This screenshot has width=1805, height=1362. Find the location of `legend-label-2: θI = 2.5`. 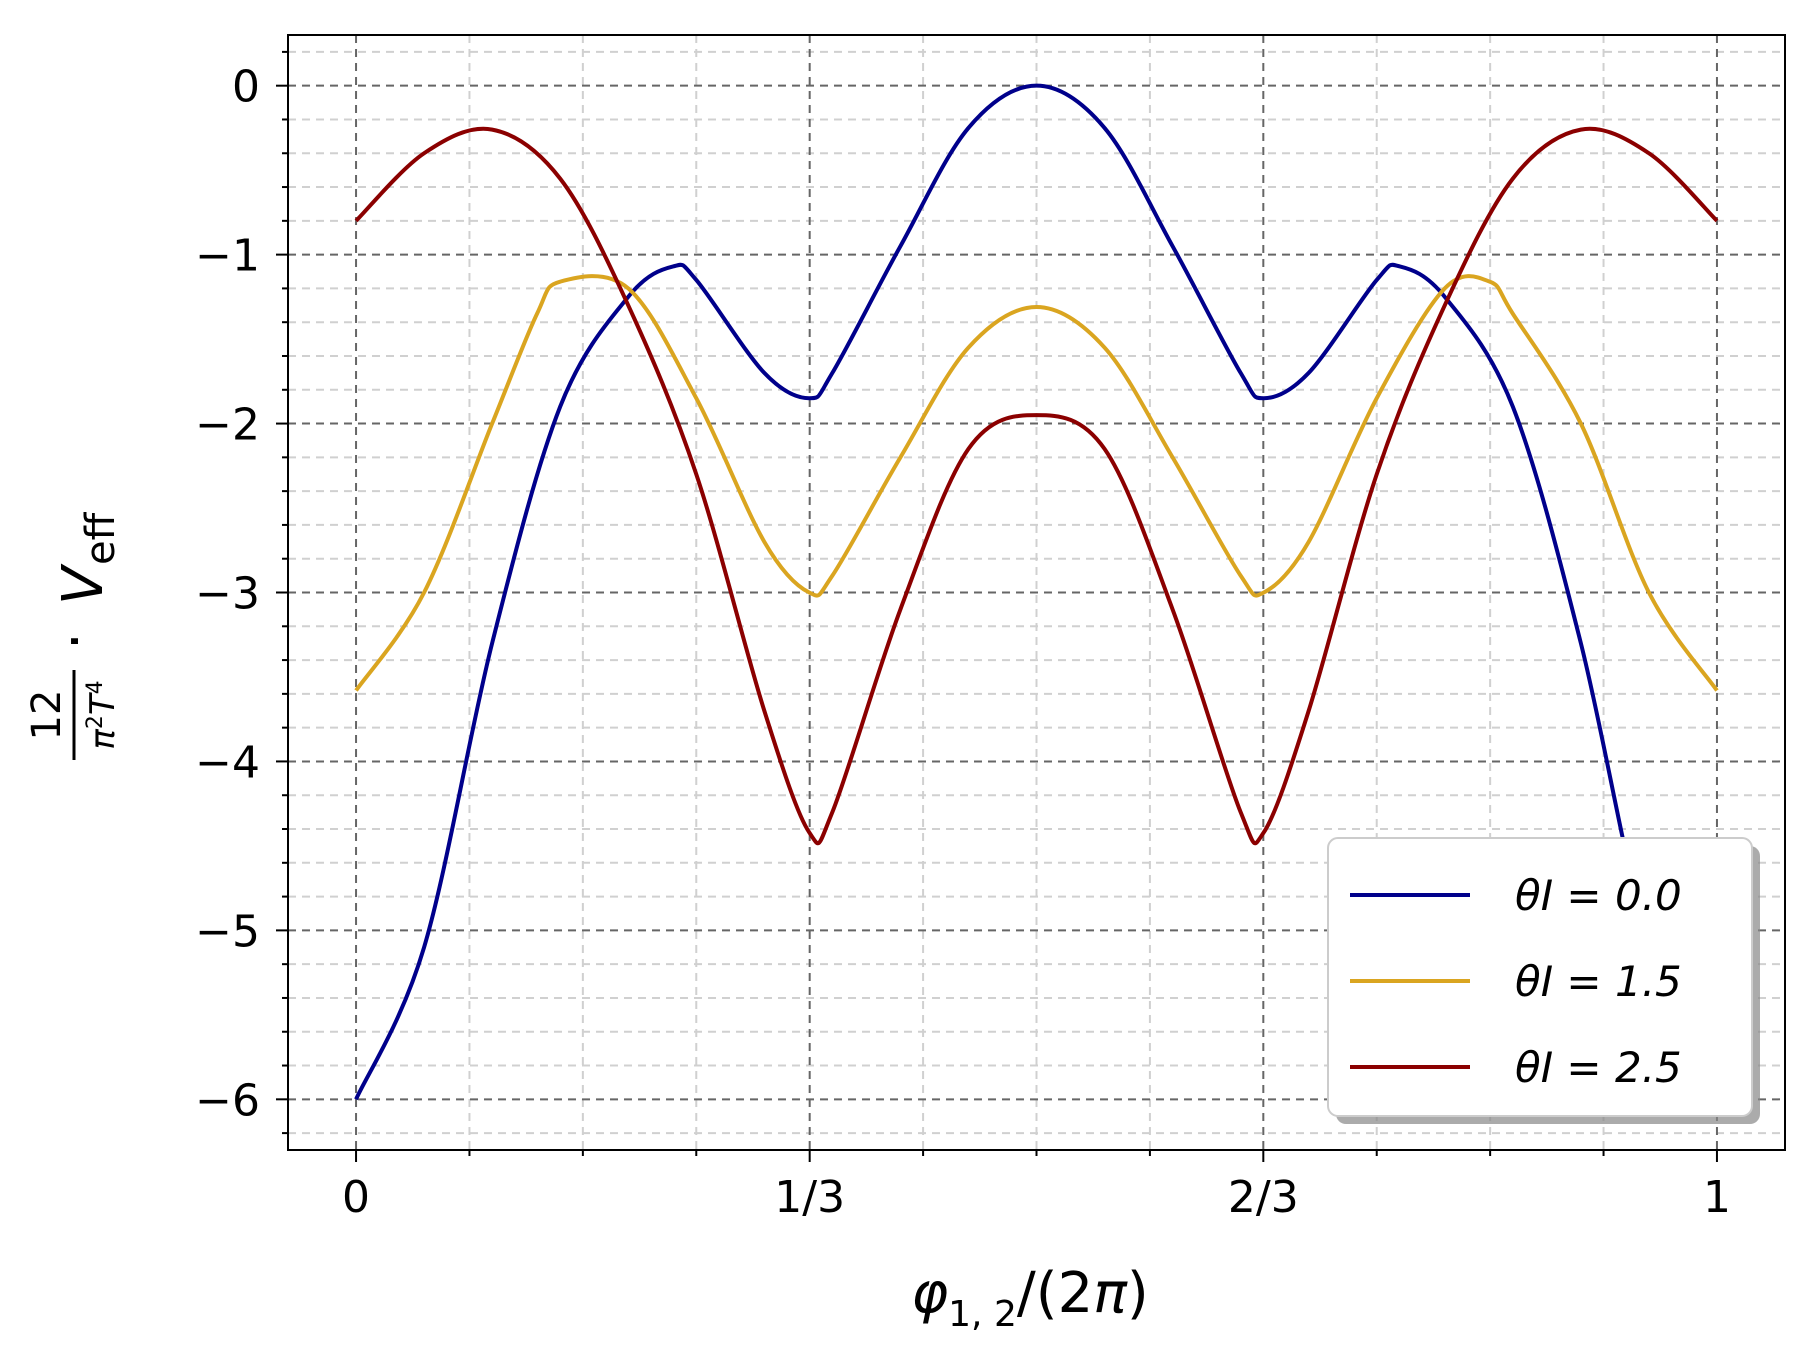

legend-label-2: θI = 2.5 is located at coordinates (1598, 1067).